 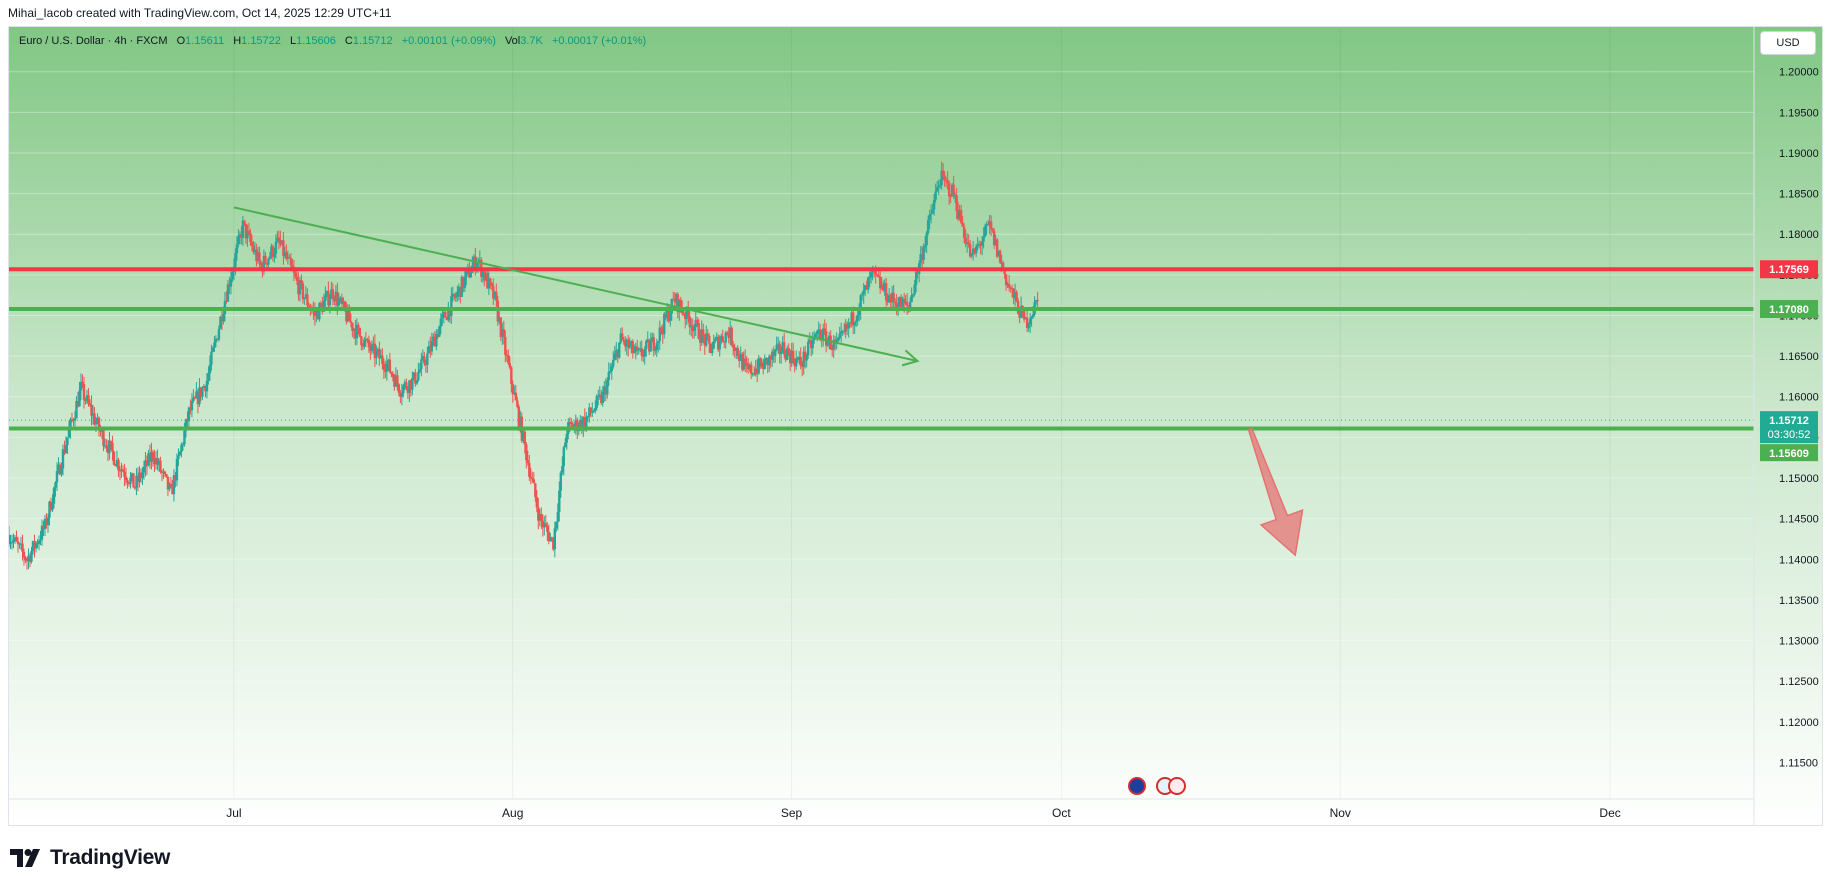 What do you see at coordinates (110, 857) in the screenshot?
I see `tradingview-logo-text: TradingView` at bounding box center [110, 857].